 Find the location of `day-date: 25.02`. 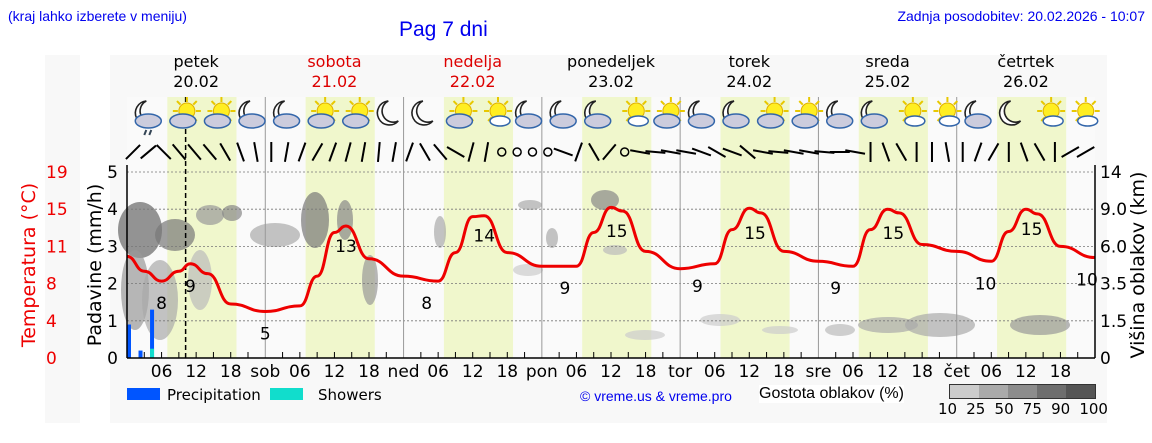

day-date: 25.02 is located at coordinates (887, 81).